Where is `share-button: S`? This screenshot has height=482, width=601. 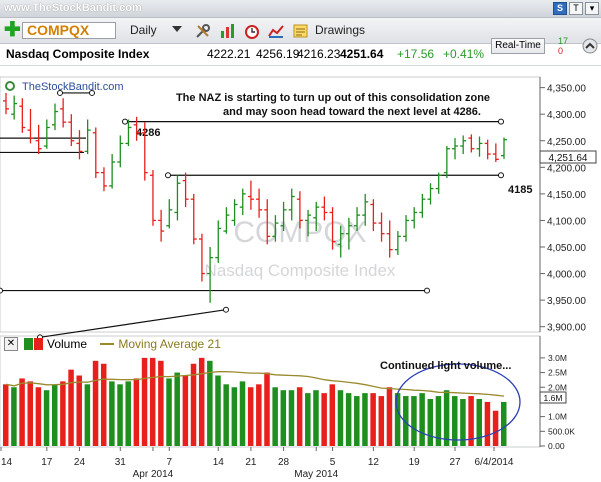 share-button: S is located at coordinates (560, 8).